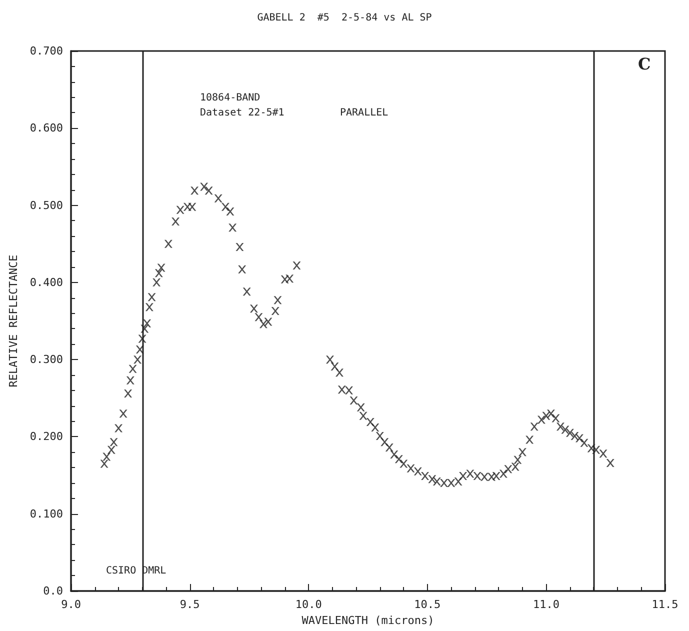 The height and width of the screenshot is (631, 689). I want to click on y-tick-label: 0.0, so click(53, 591).